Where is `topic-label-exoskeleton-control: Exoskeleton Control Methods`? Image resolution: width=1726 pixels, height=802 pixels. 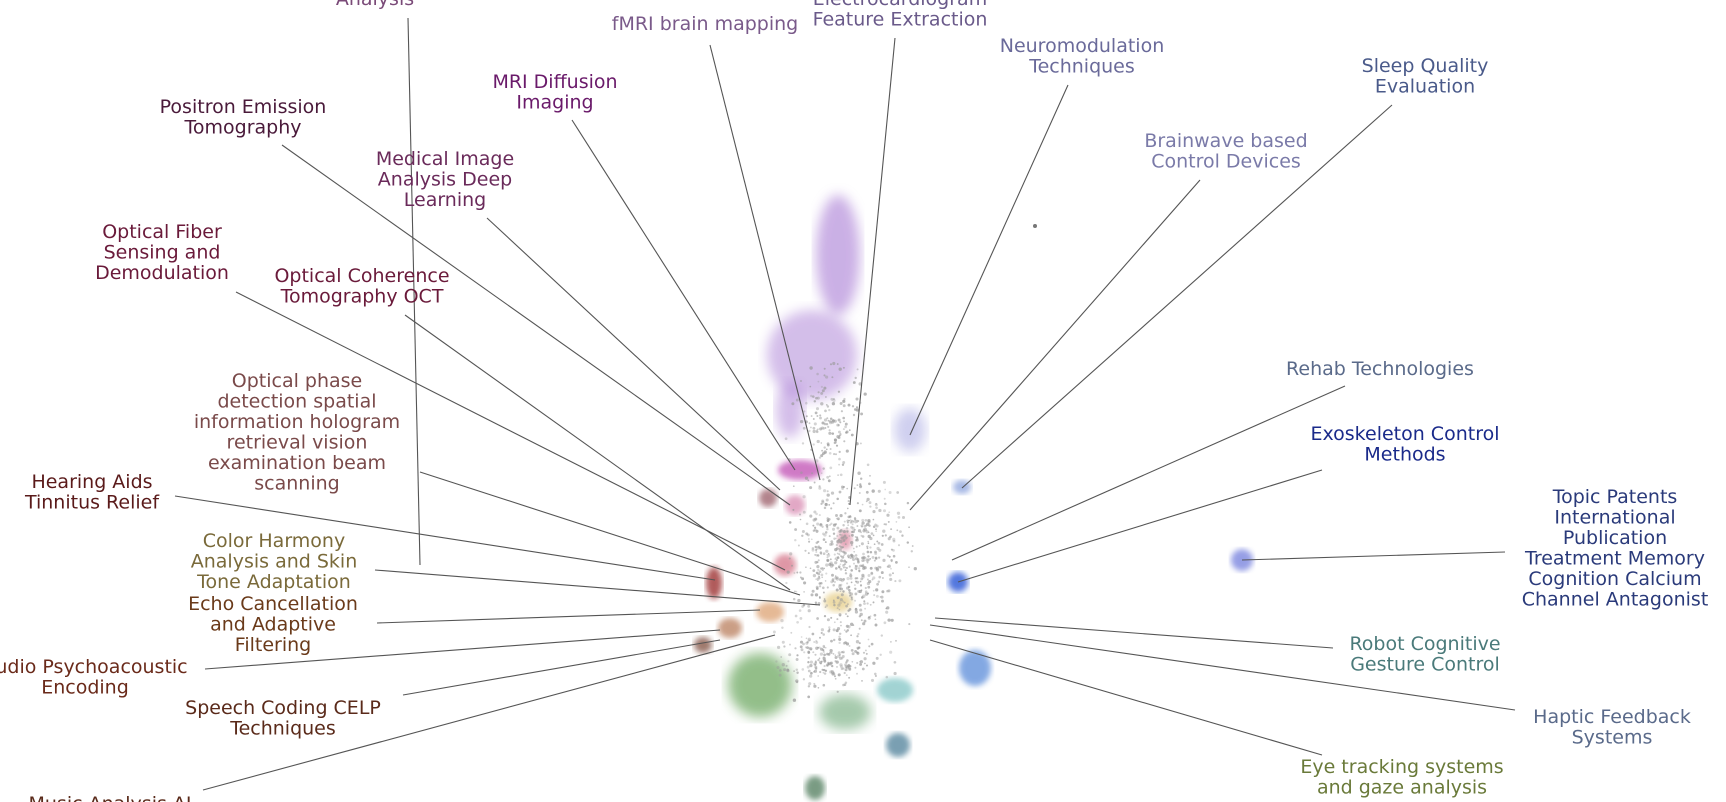 topic-label-exoskeleton-control: Exoskeleton Control Methods is located at coordinates (1404, 444).